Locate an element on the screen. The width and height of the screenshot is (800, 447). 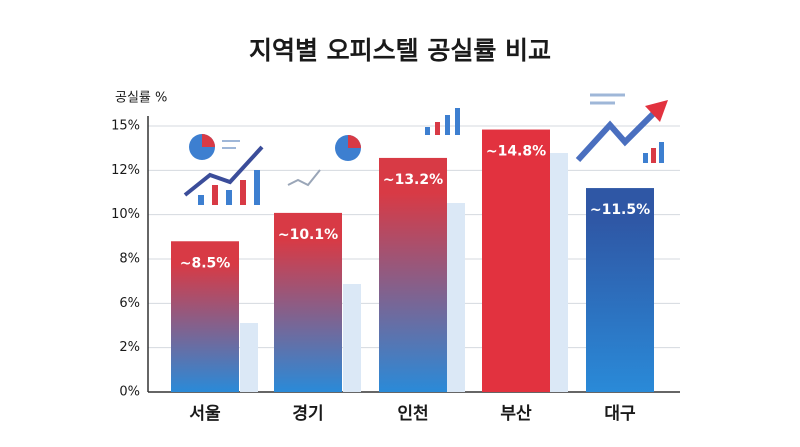
chart-title: 지역별 오피스텔 공실률 비교 is located at coordinates (400, 50).